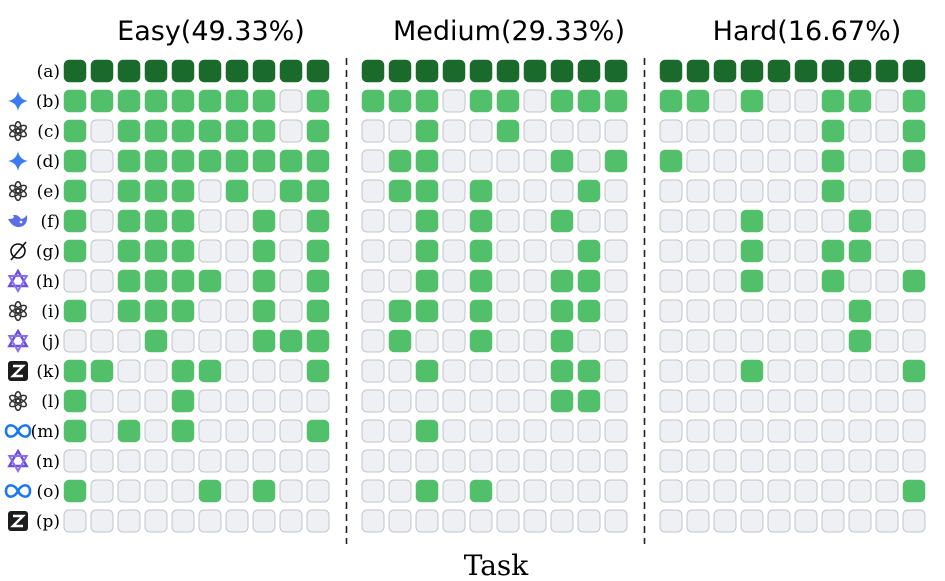  I want to click on row-label: (c), so click(48, 132).